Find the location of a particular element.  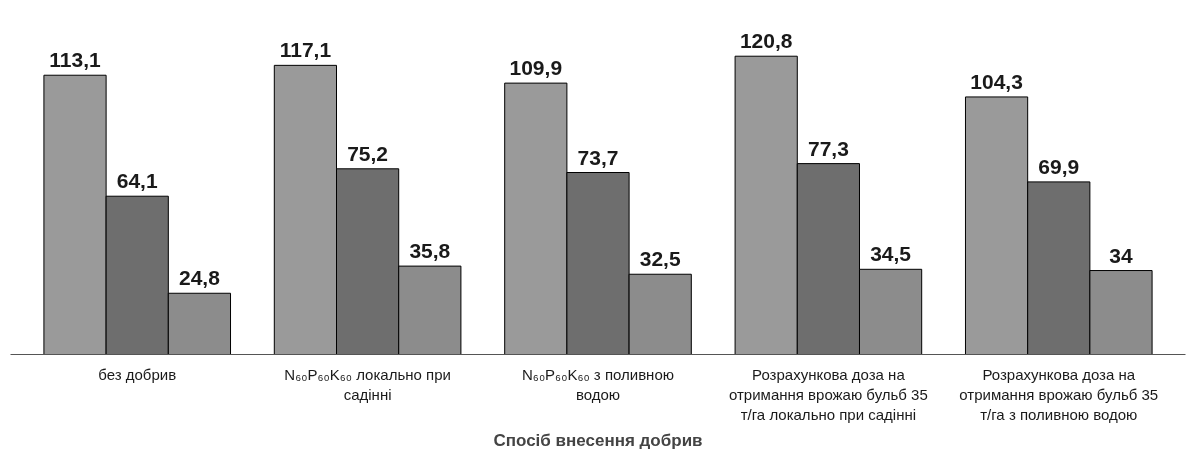

x-tick-label: Розрахункова доза на отримання врожаю бульб 35 т/га локально при садінні is located at coordinates (828, 394).